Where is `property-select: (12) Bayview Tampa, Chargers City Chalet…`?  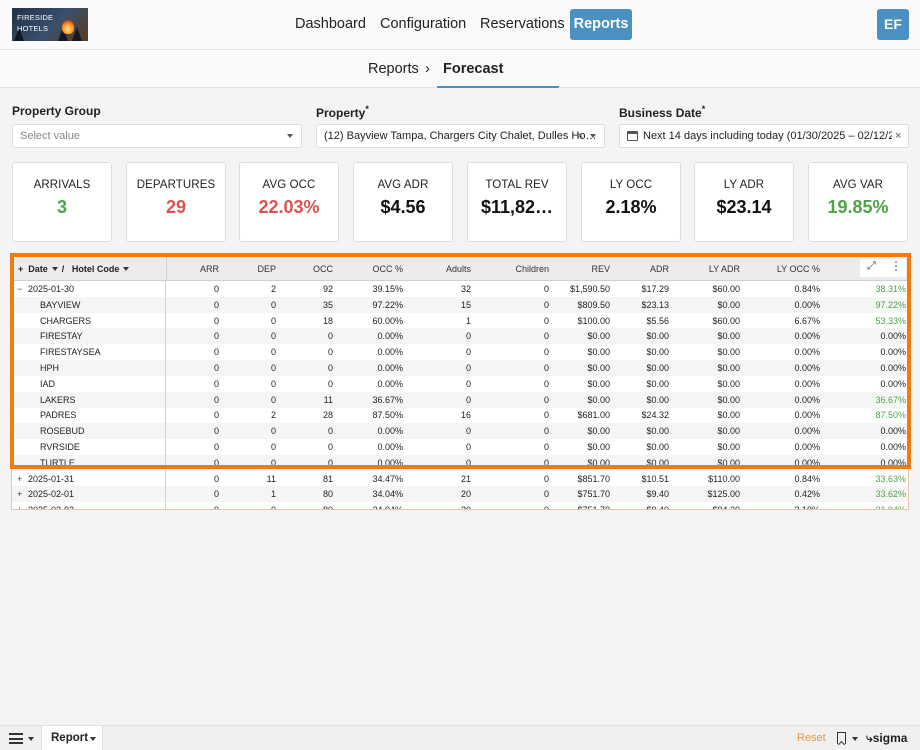
property-select: (12) Bayview Tampa, Chargers City Chalet… is located at coordinates (460, 136).